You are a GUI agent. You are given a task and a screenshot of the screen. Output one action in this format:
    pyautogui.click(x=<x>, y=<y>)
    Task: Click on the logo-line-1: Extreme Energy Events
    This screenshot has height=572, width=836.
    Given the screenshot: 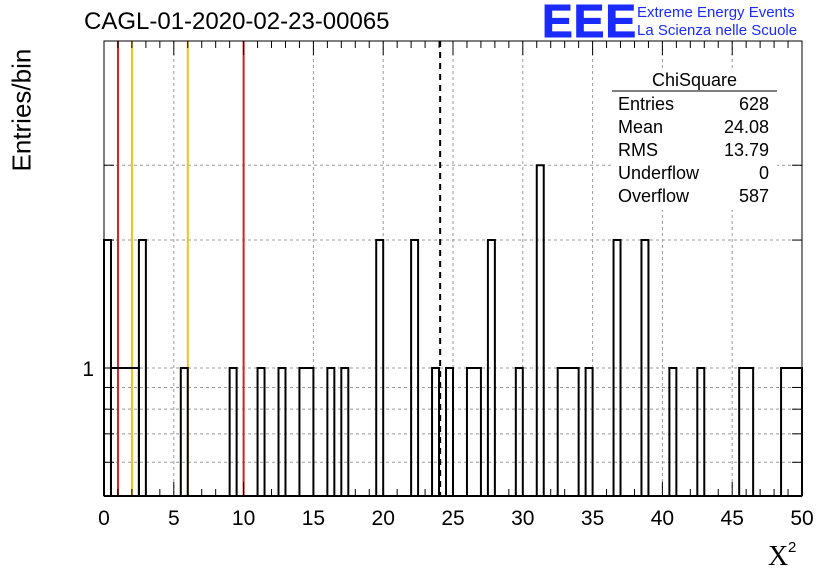 What is the action you would take?
    pyautogui.click(x=716, y=12)
    